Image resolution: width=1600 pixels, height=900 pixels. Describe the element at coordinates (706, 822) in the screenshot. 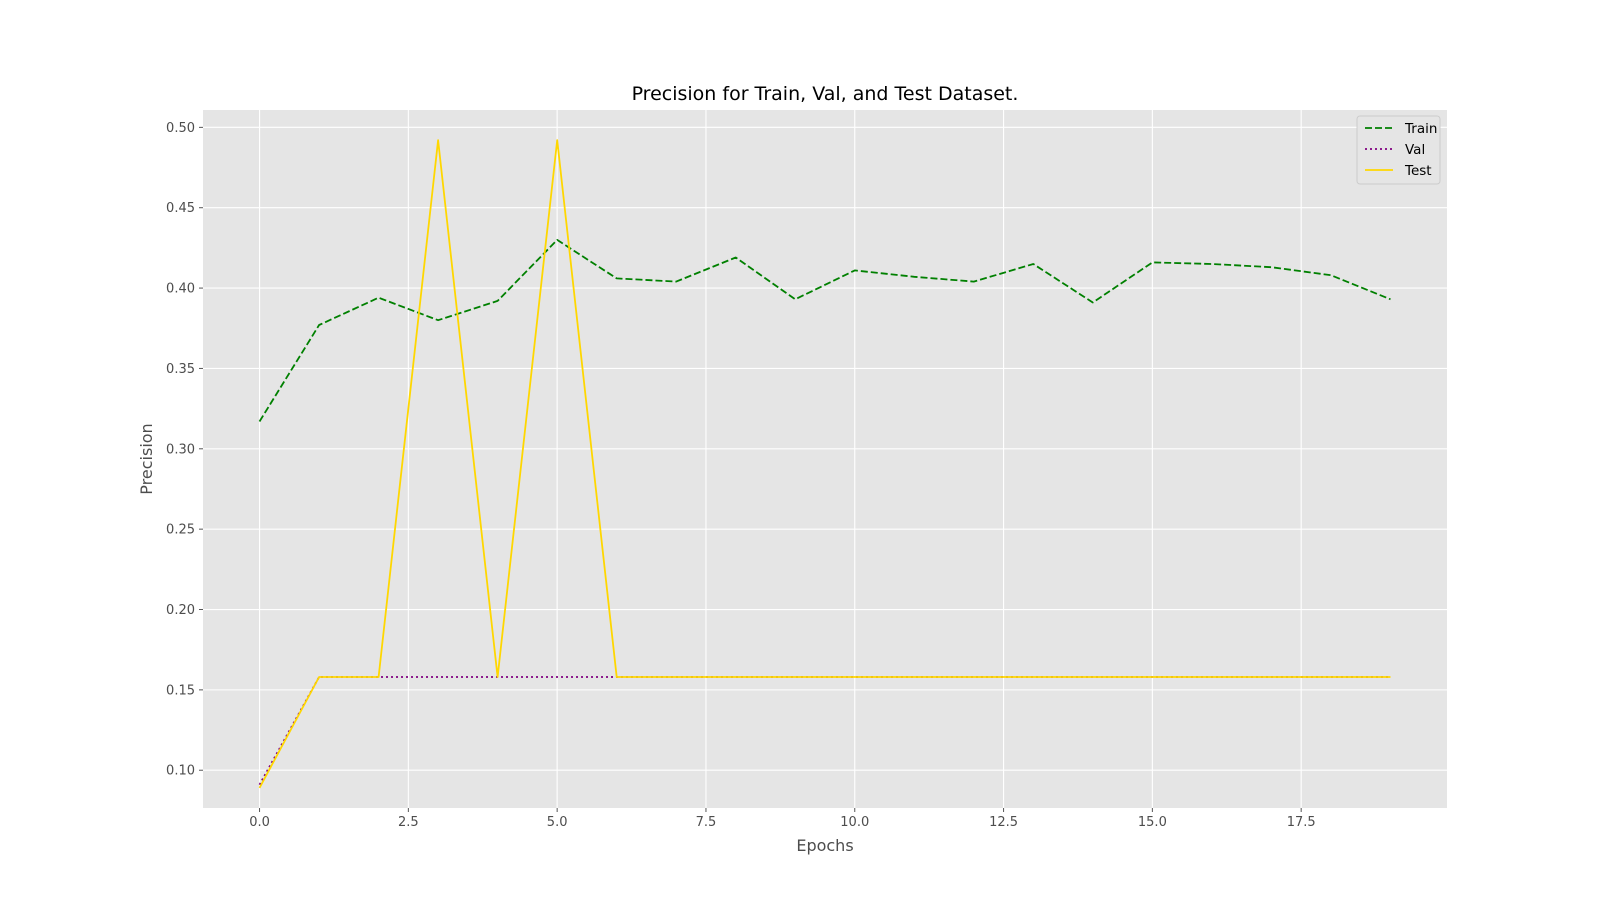

I see `x-tick-label: 7.5` at that location.